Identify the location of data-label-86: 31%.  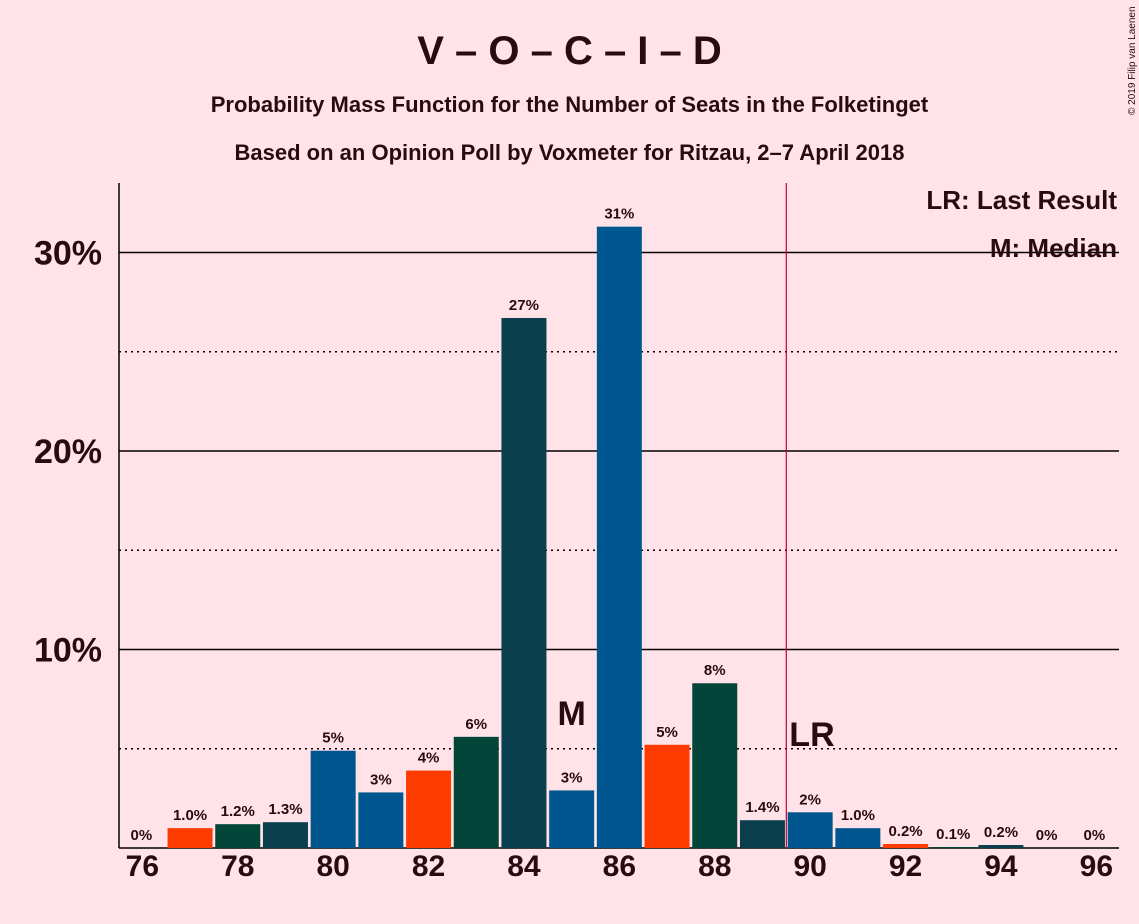
(619, 214).